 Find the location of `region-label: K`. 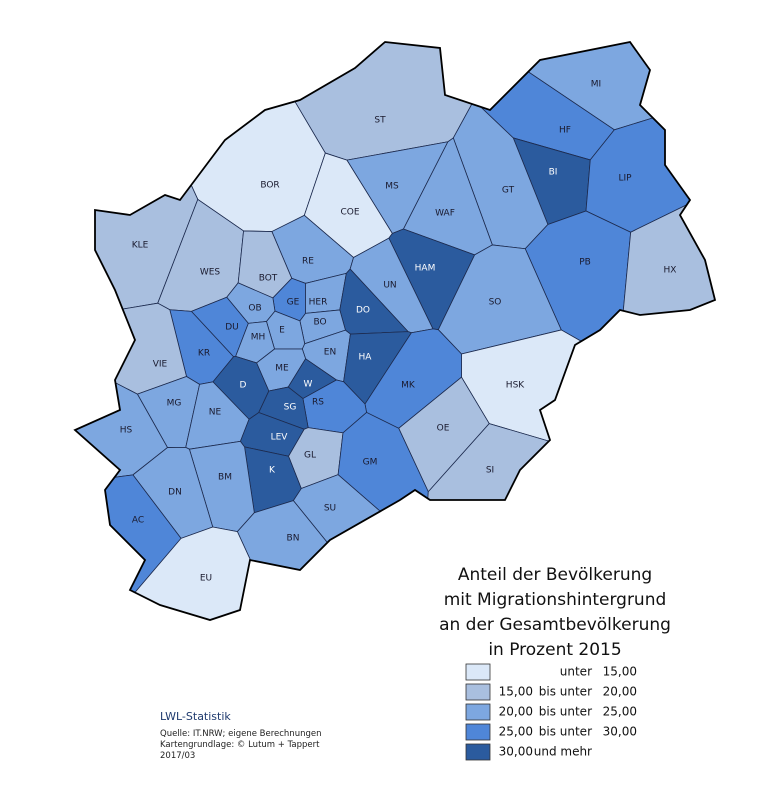

region-label: K is located at coordinates (272, 471).